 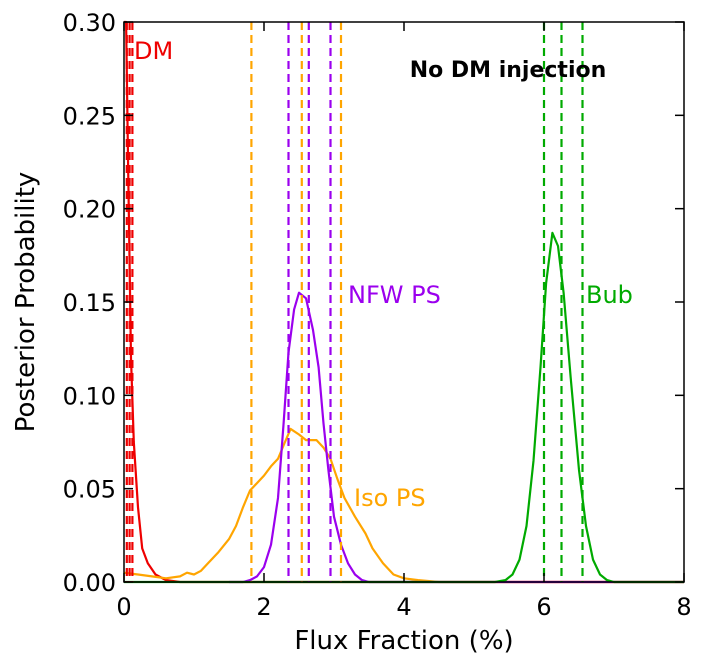 What do you see at coordinates (89, 303) in the screenshot?
I see `y-tick-label: 0.15` at bounding box center [89, 303].